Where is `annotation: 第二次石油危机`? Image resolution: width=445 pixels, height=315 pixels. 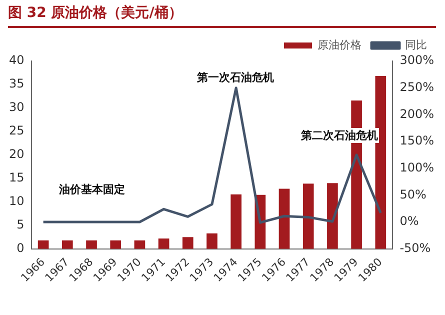 annotation: 第二次石油危机 is located at coordinates (339, 135).